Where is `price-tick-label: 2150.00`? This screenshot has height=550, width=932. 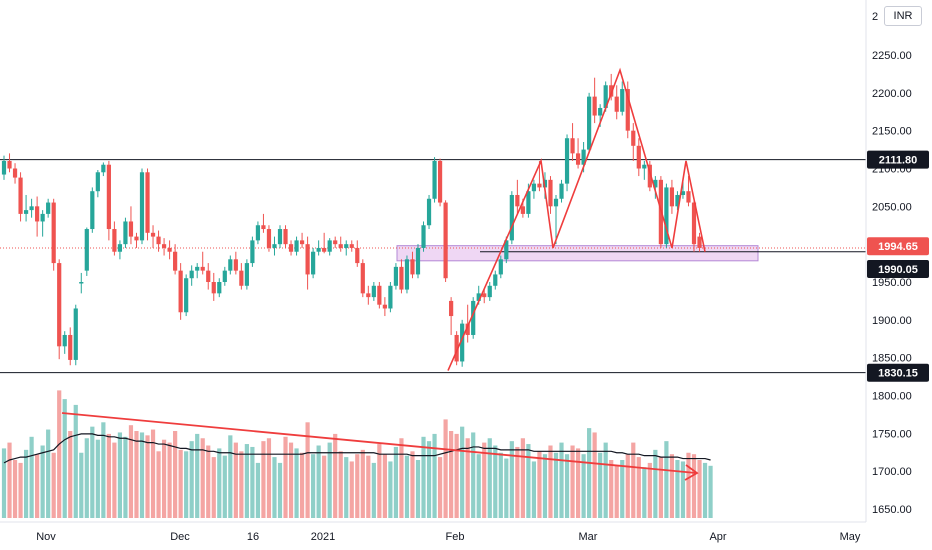 price-tick-label: 2150.00 is located at coordinates (892, 132).